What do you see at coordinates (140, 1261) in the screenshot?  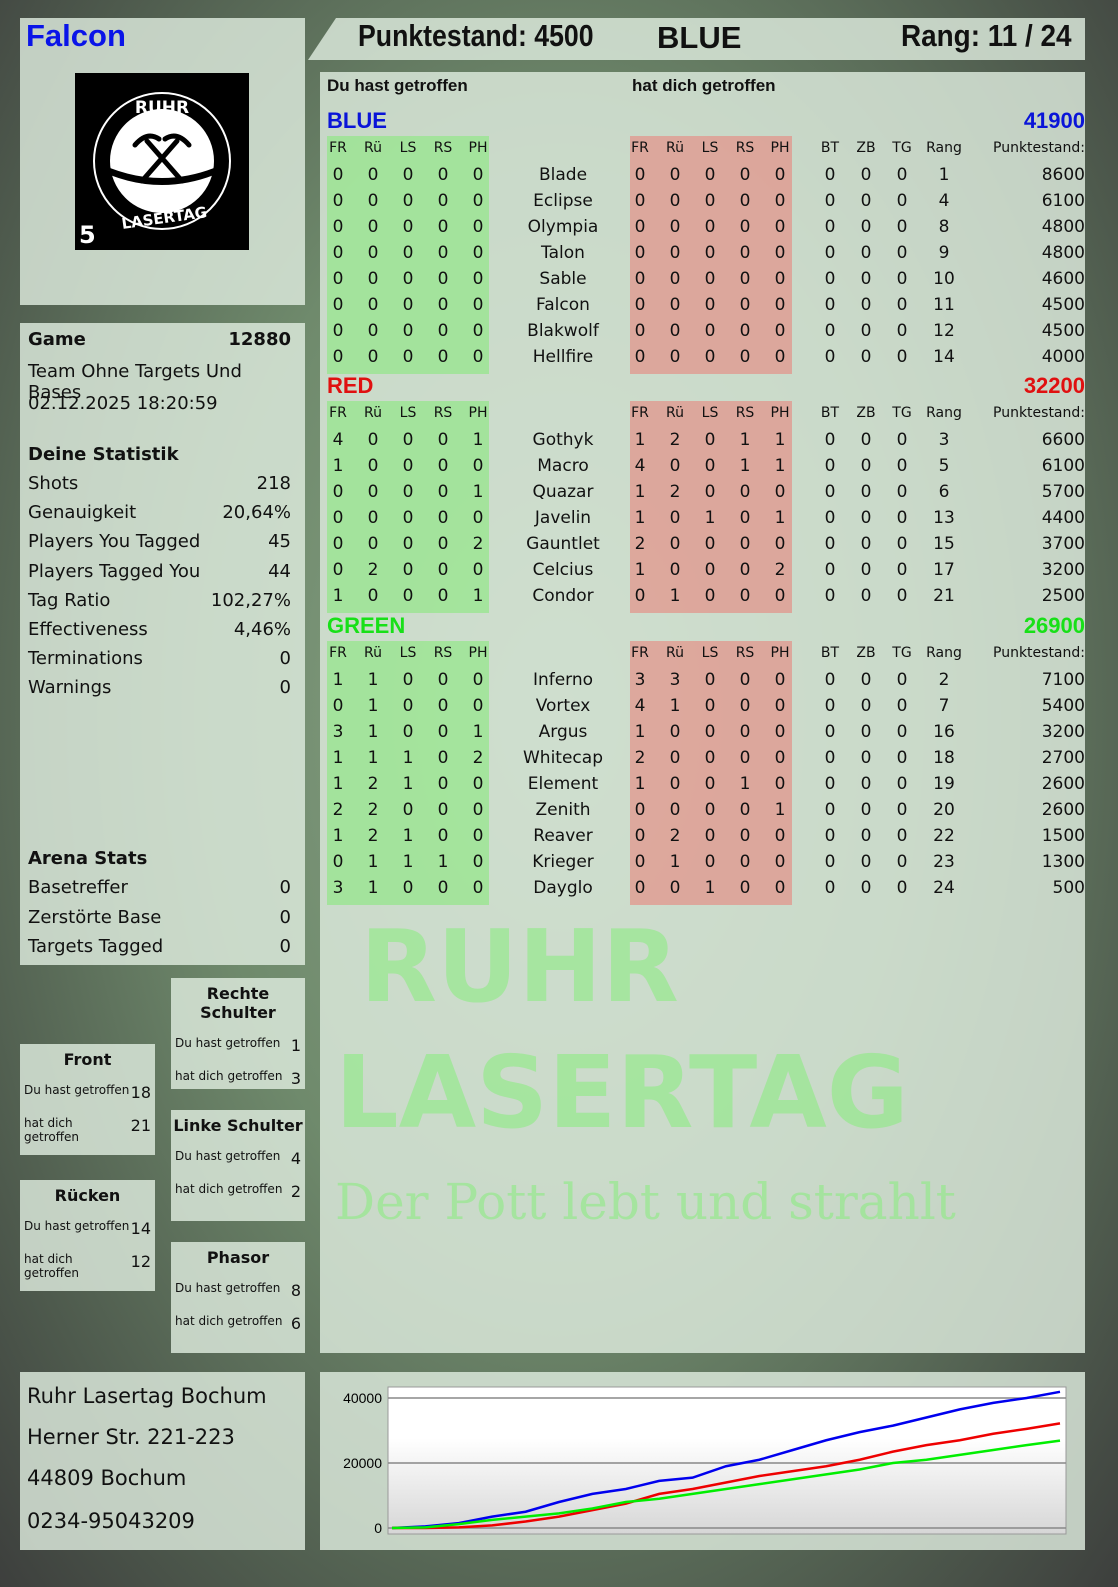 I see `zone-got-value: 12` at bounding box center [140, 1261].